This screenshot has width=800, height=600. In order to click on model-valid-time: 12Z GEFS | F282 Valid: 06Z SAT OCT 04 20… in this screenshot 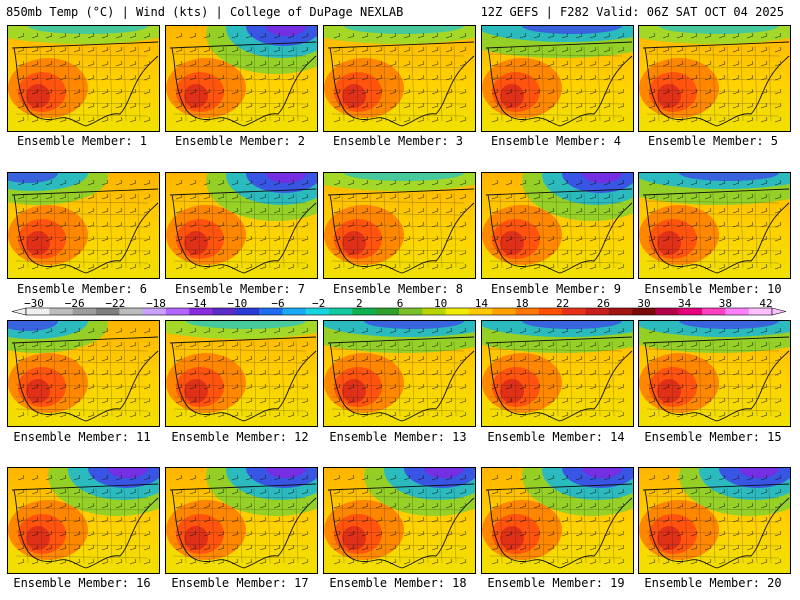, I will do `click(632, 12)`.